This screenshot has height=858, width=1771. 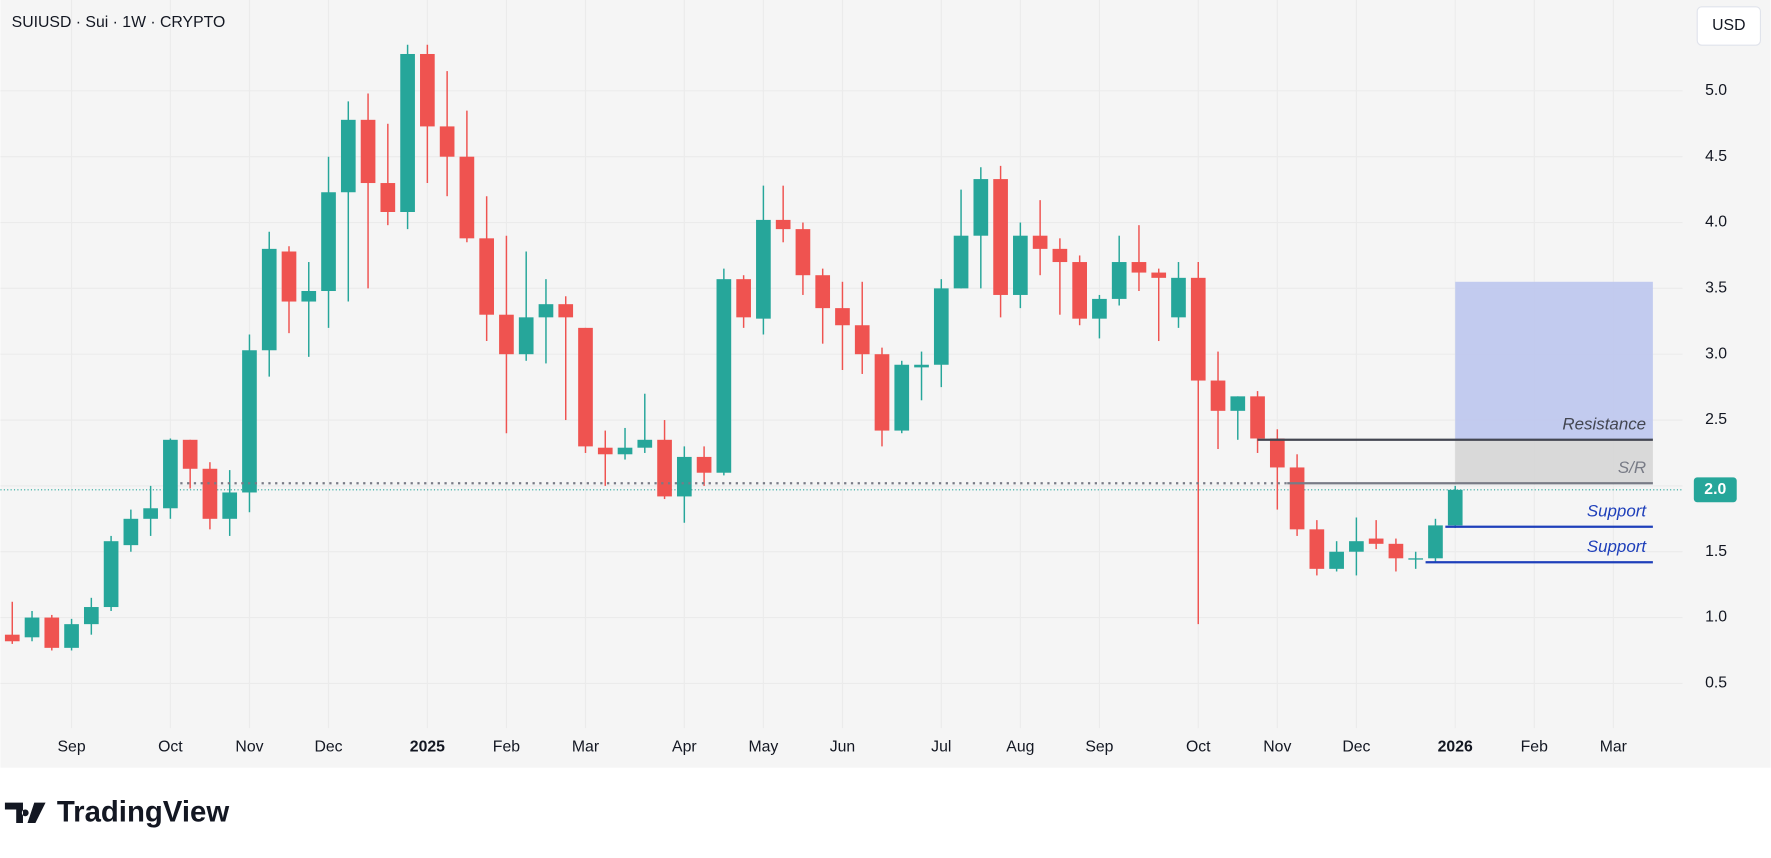 What do you see at coordinates (763, 747) in the screenshot?
I see `x-tick-label: May` at bounding box center [763, 747].